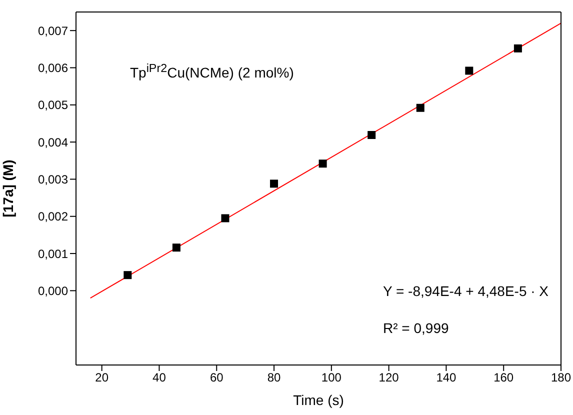  What do you see at coordinates (416, 328) in the screenshot?
I see `annotation: R² = 0,999` at bounding box center [416, 328].